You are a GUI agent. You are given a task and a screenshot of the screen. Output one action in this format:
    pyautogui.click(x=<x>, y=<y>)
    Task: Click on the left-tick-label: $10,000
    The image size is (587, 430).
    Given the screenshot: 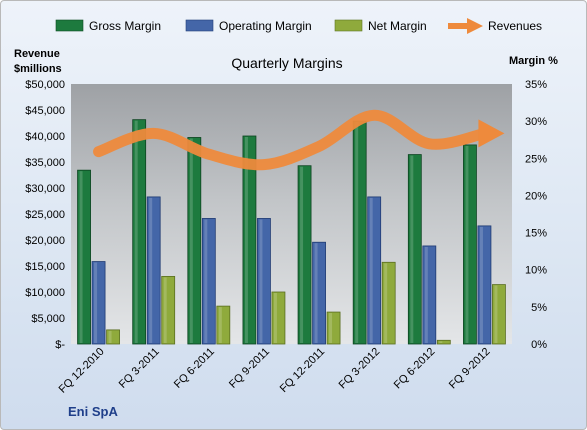 What is the action you would take?
    pyautogui.click(x=45, y=293)
    